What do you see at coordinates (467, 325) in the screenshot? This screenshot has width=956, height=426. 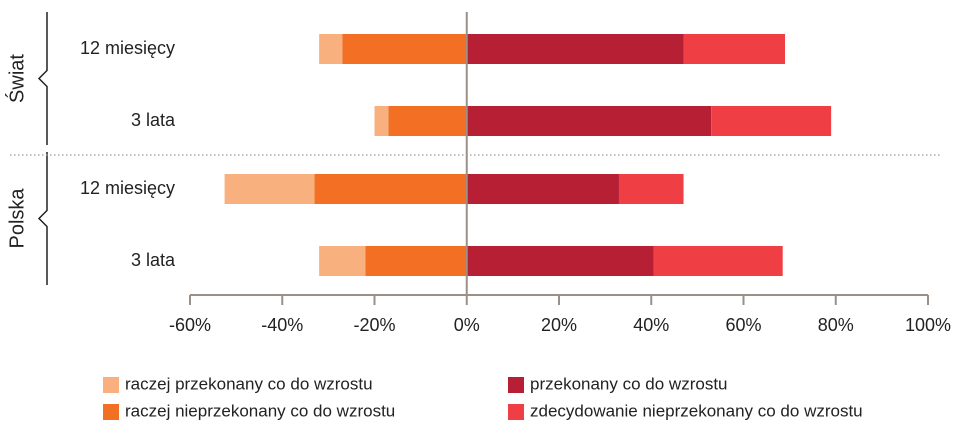 I see `x-tick-label: 0%` at bounding box center [467, 325].